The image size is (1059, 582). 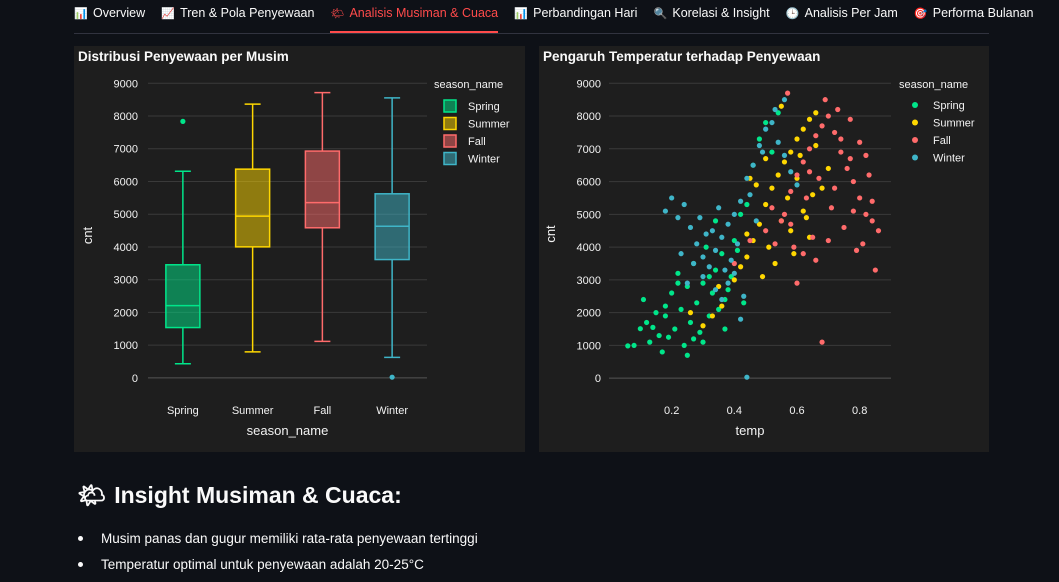 I want to click on x-axis-label: season_name, so click(x=288, y=430).